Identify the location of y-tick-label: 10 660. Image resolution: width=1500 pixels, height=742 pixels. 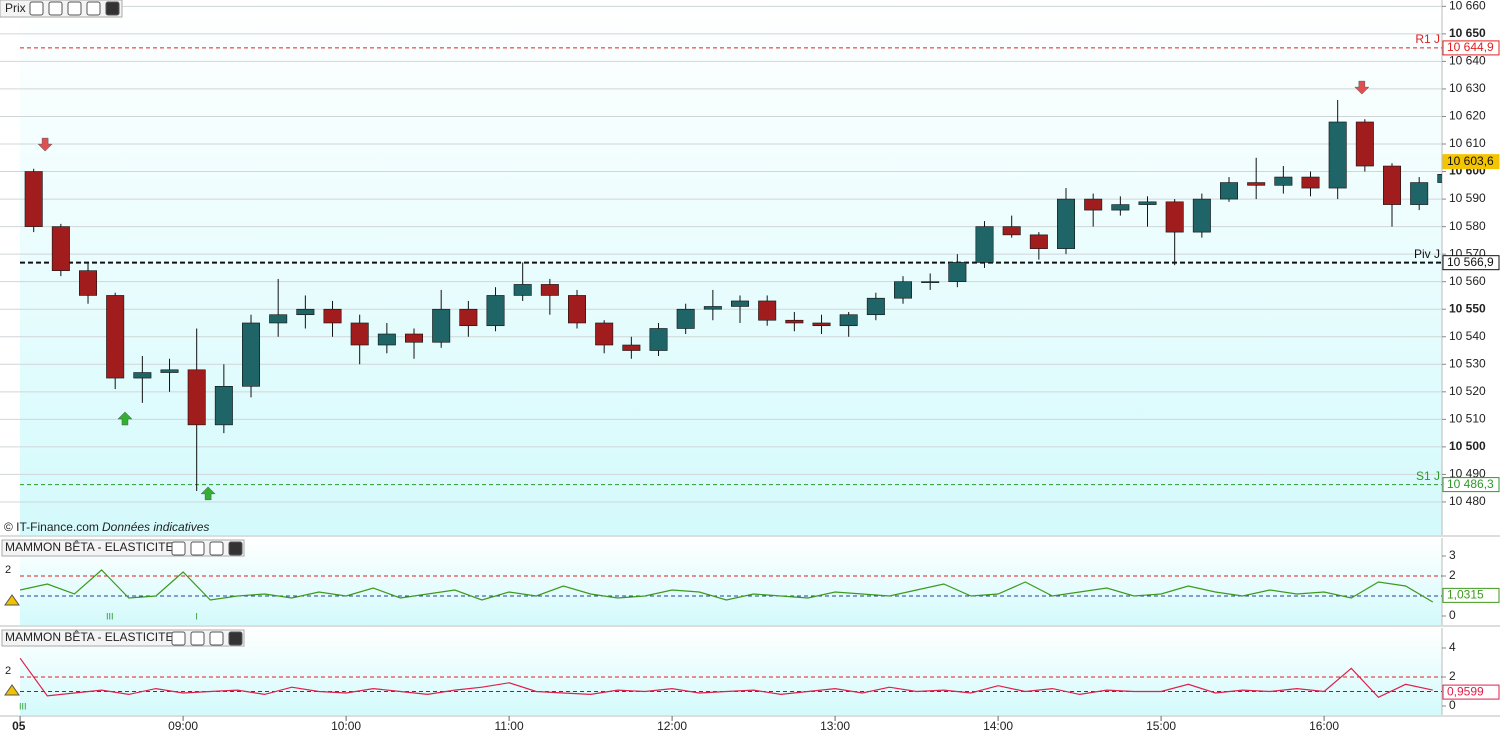
(1467, 6).